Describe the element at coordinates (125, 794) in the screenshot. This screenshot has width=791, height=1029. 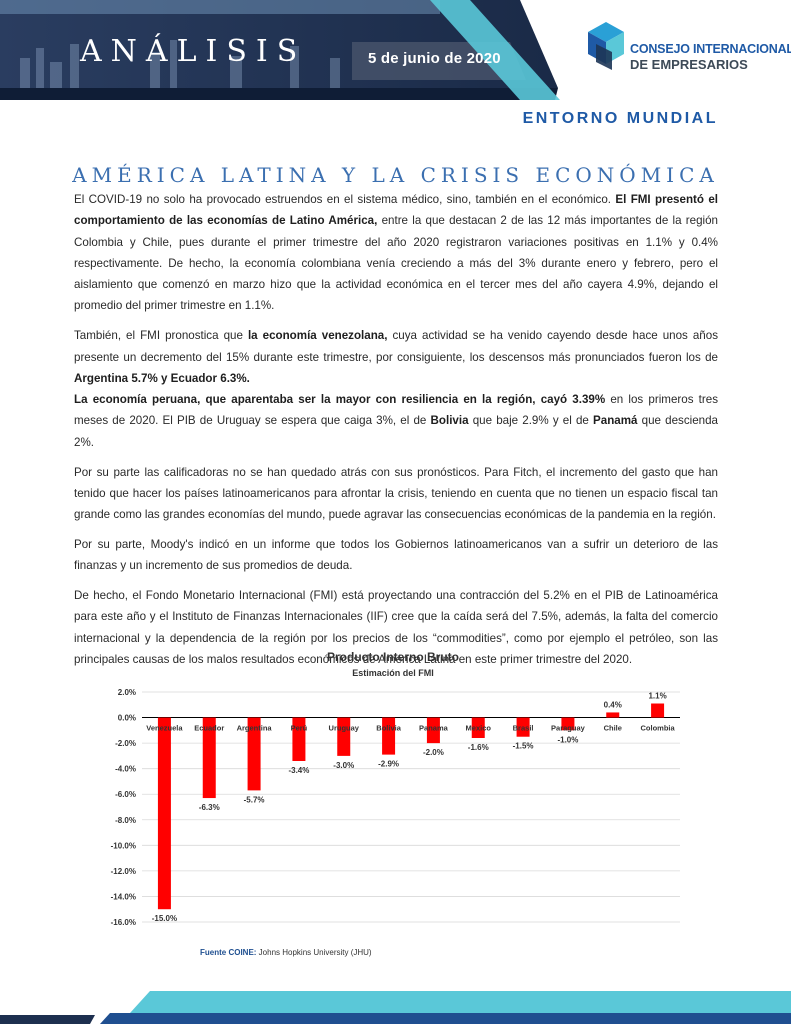
I see `y-tick-label: -6.0%` at that location.